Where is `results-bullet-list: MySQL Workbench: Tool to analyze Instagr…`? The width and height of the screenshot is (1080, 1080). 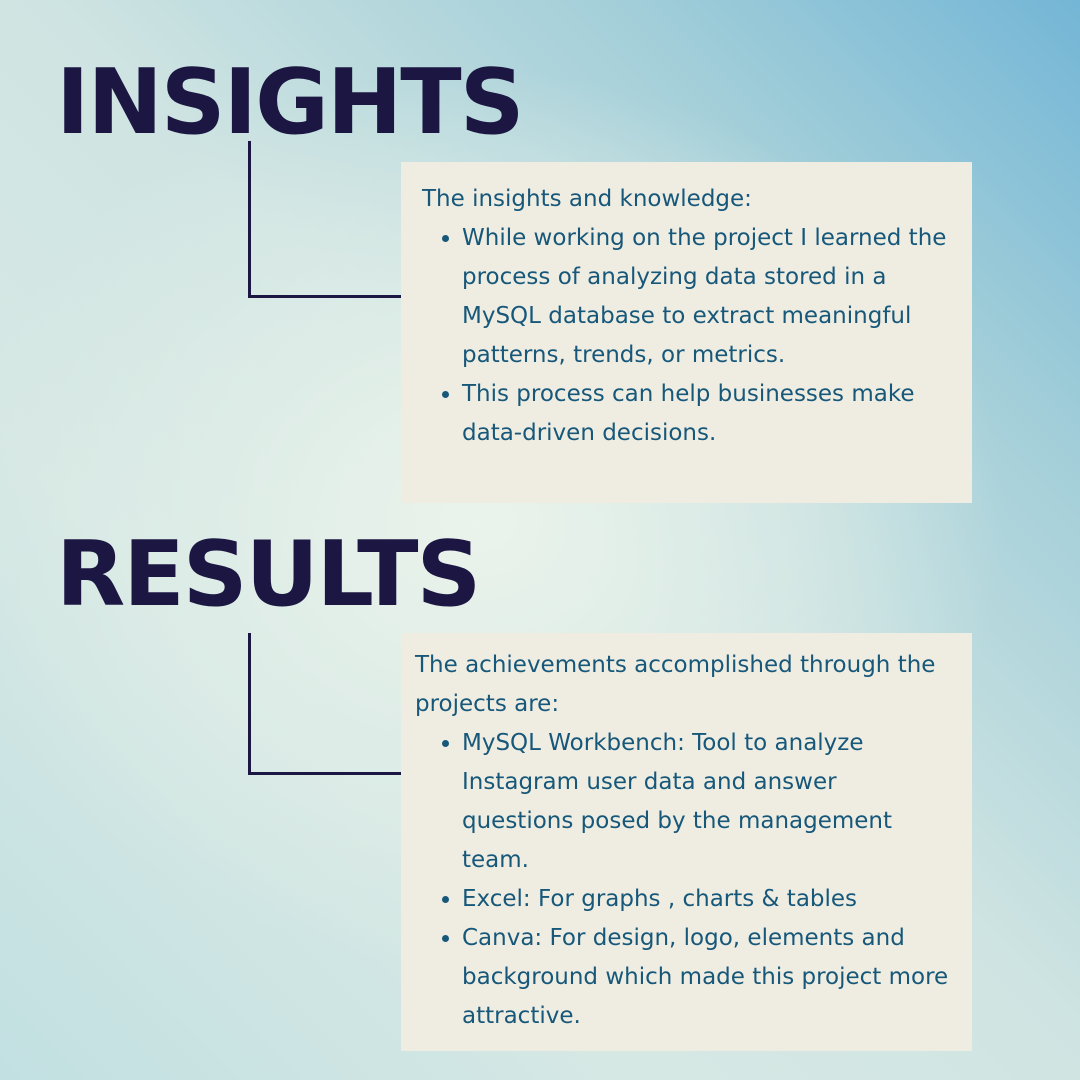
results-bullet-list: MySQL Workbench: Tool to analyze Instagr… is located at coordinates (683, 880).